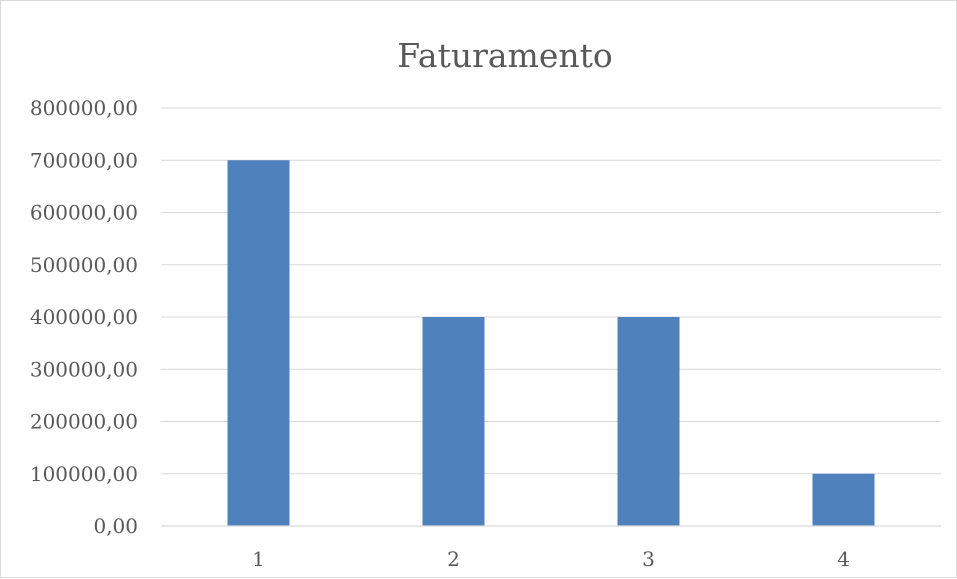 The width and height of the screenshot is (957, 579). Describe the element at coordinates (843, 559) in the screenshot. I see `x-tick-label: 4` at that location.